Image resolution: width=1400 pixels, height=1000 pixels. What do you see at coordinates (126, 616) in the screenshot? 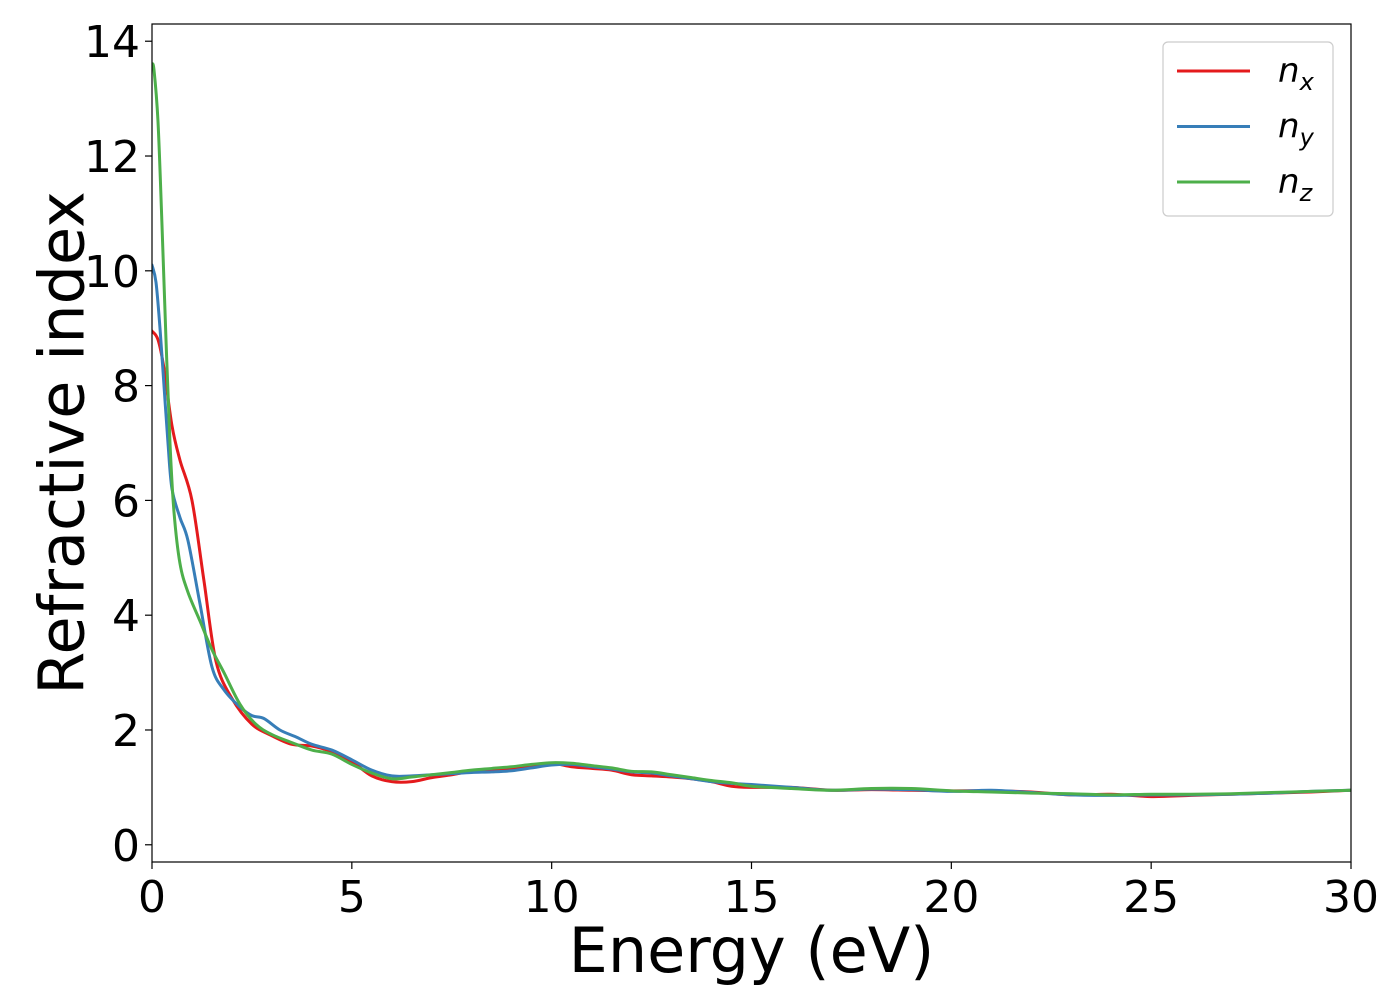
I see `y-tick-label: 4` at bounding box center [126, 616].